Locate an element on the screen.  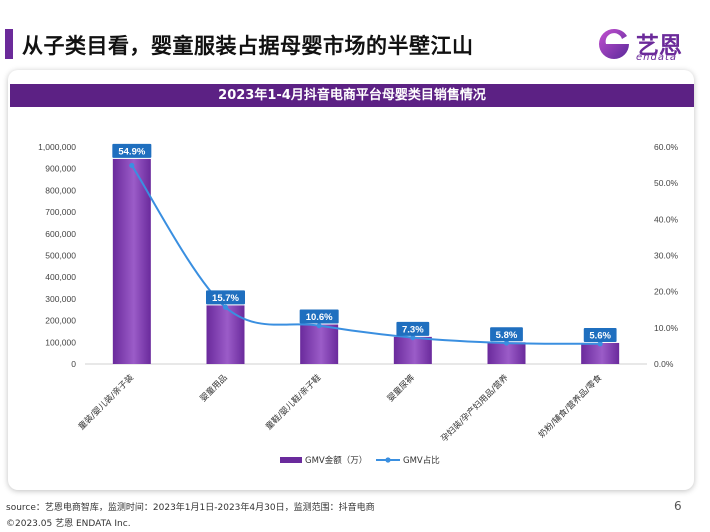
data-label: 7.3% is located at coordinates (413, 329).